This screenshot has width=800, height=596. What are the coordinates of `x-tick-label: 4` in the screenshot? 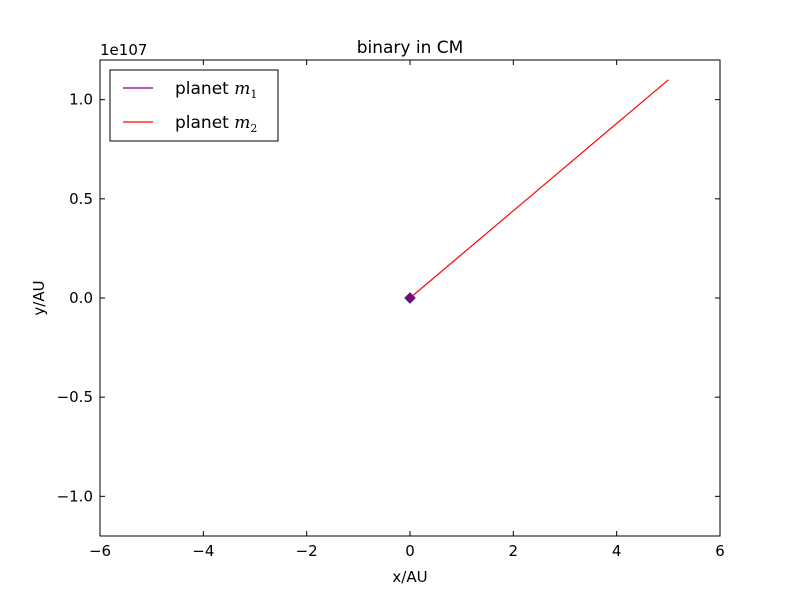 It's located at (617, 551).